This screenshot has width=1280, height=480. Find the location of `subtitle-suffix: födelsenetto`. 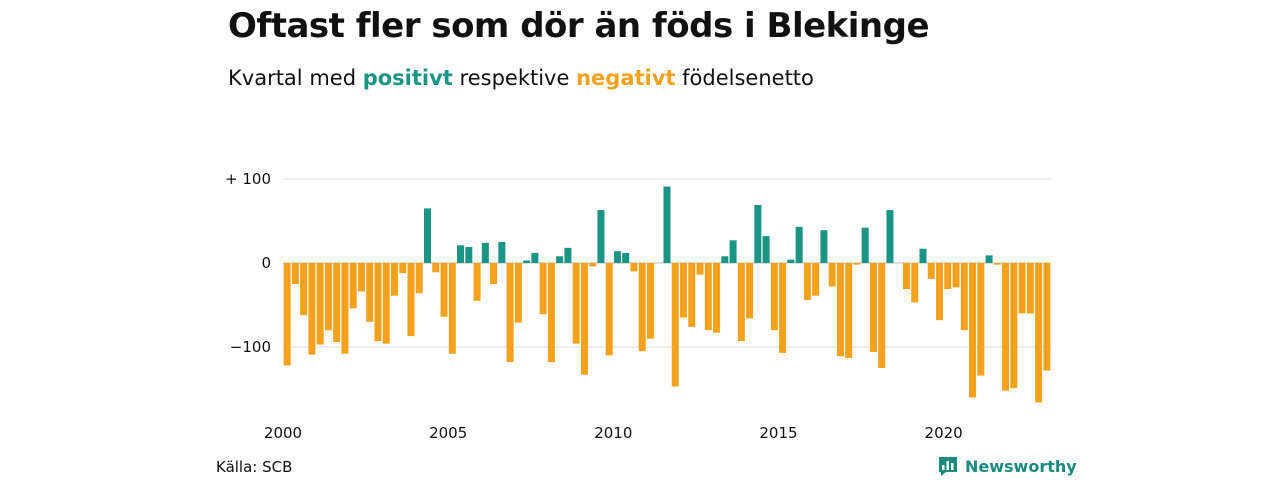

subtitle-suffix: födelsenetto is located at coordinates (748, 78).